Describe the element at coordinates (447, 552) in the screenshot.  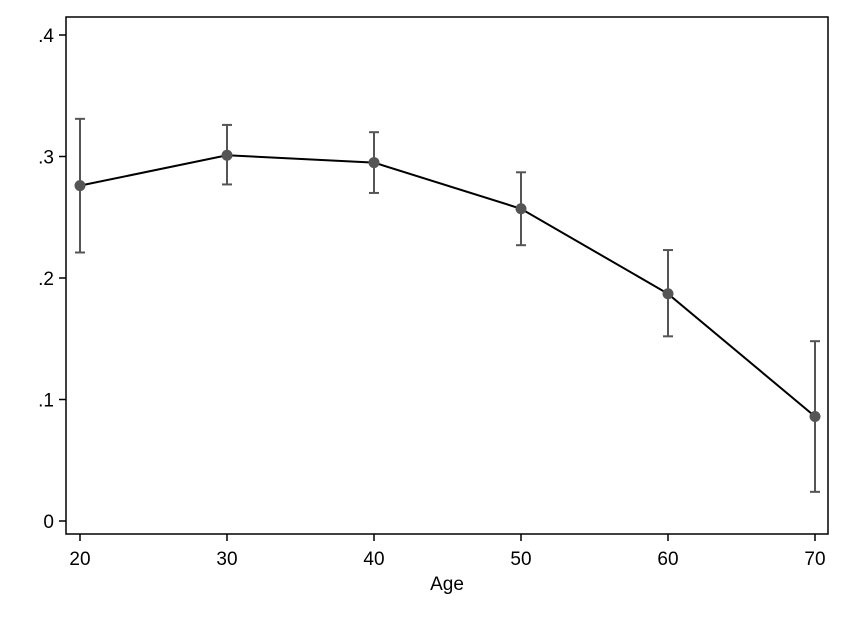
I see `x-axis: 20 30 40 50 60 70` at that location.